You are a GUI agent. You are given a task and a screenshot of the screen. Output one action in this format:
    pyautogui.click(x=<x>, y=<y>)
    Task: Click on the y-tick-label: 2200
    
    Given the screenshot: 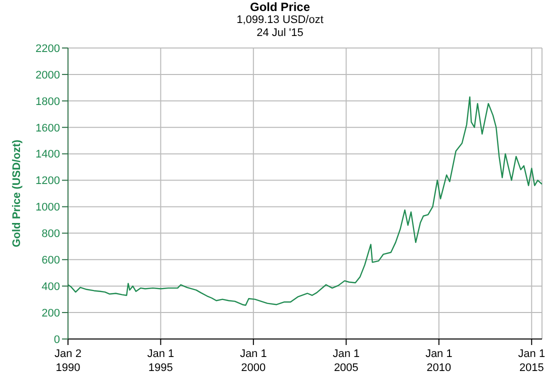 What is the action you would take?
    pyautogui.click(x=48, y=48)
    